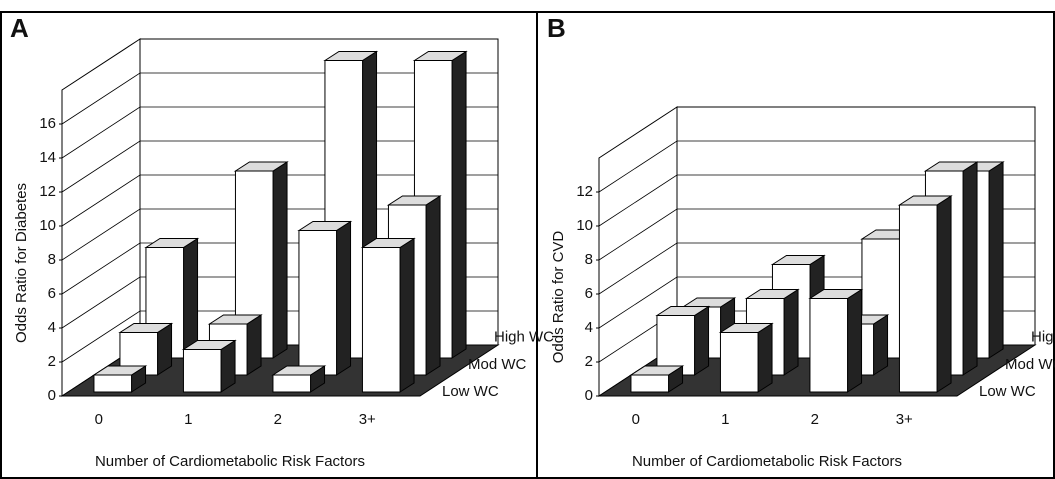  Describe the element at coordinates (21, 263) in the screenshot. I see `y-axis-label: Odds Ratio for Diabetes` at that location.